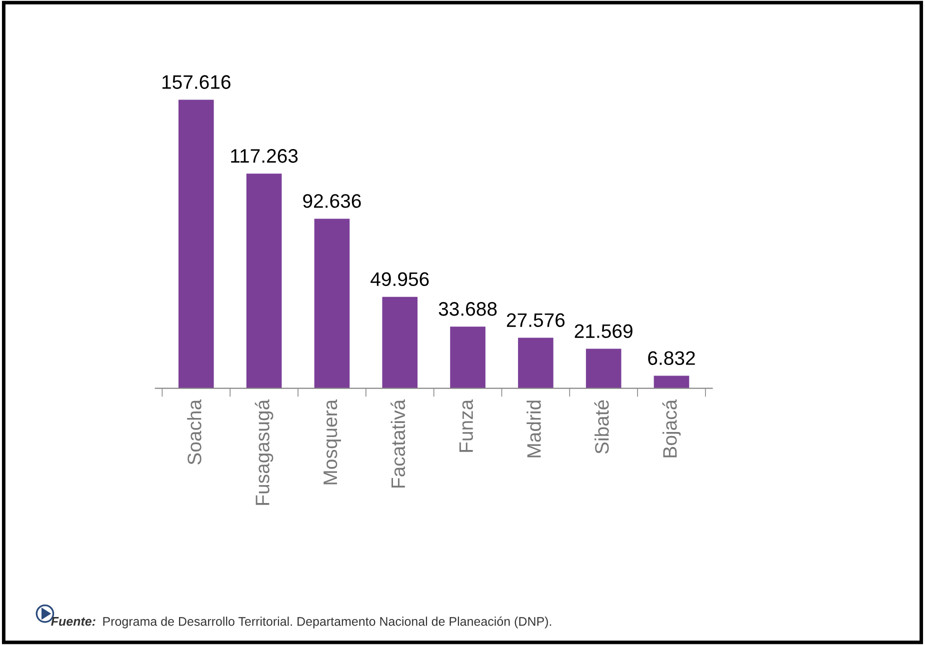 The height and width of the screenshot is (645, 925). Describe the element at coordinates (333, 441) in the screenshot. I see `x-tick-label: Mosquera` at that location.